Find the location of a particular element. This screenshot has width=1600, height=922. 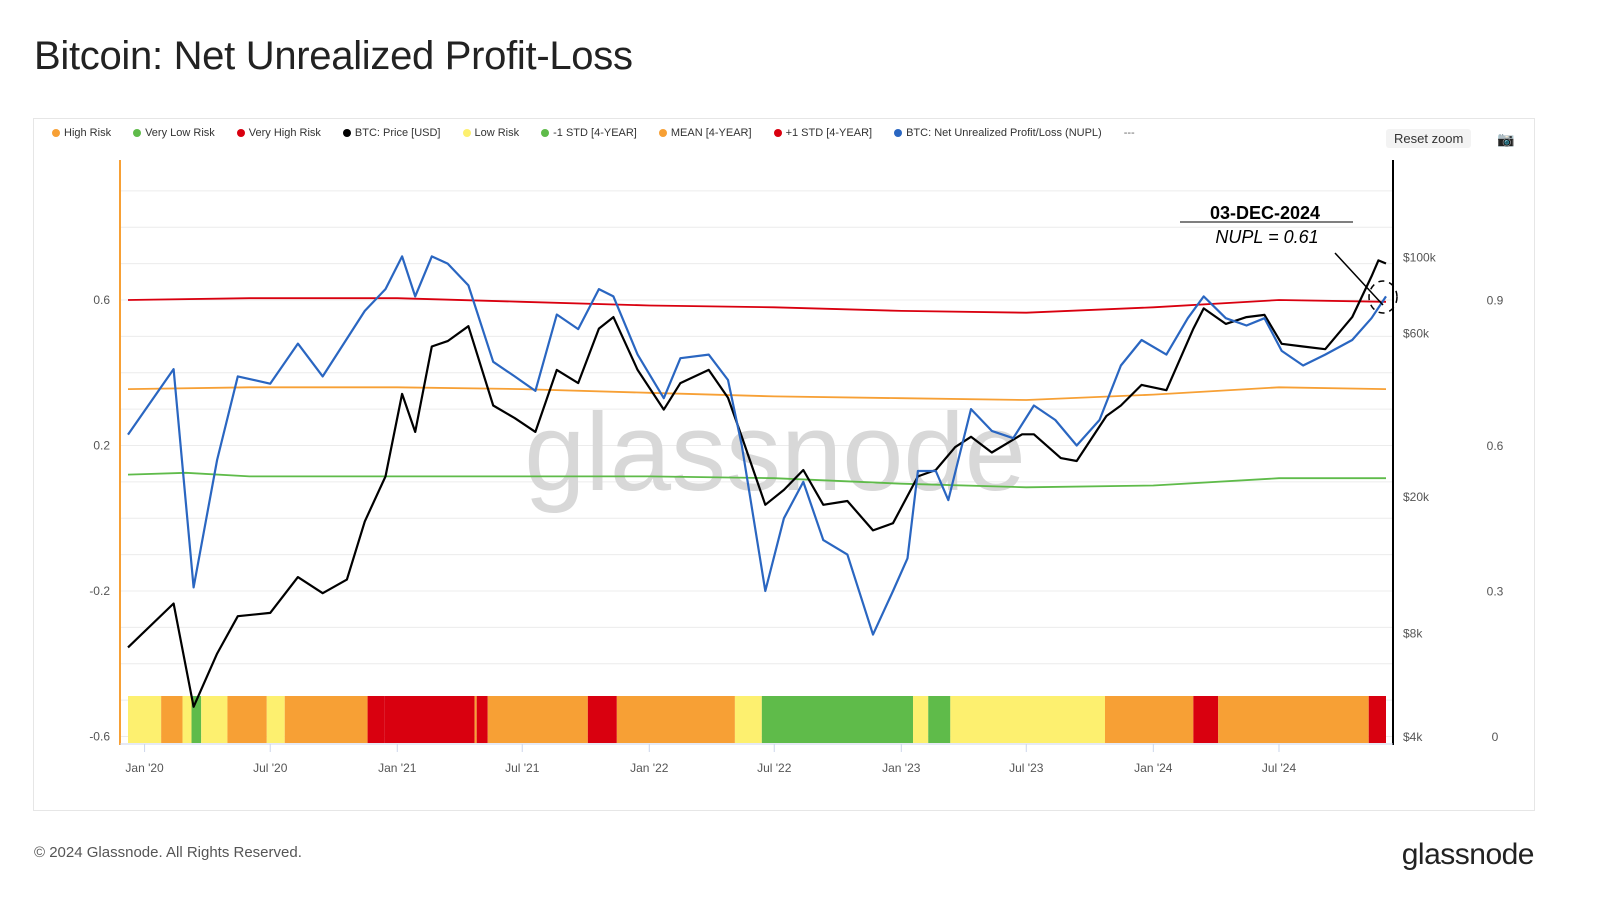

y-right-tick-label: 0 is located at coordinates (1495, 737).